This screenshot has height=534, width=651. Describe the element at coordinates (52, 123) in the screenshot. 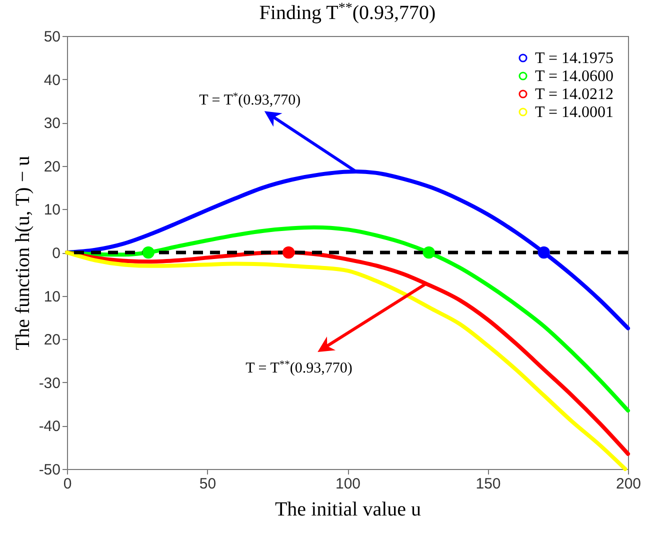

I see `y-tick-label: 30` at that location.